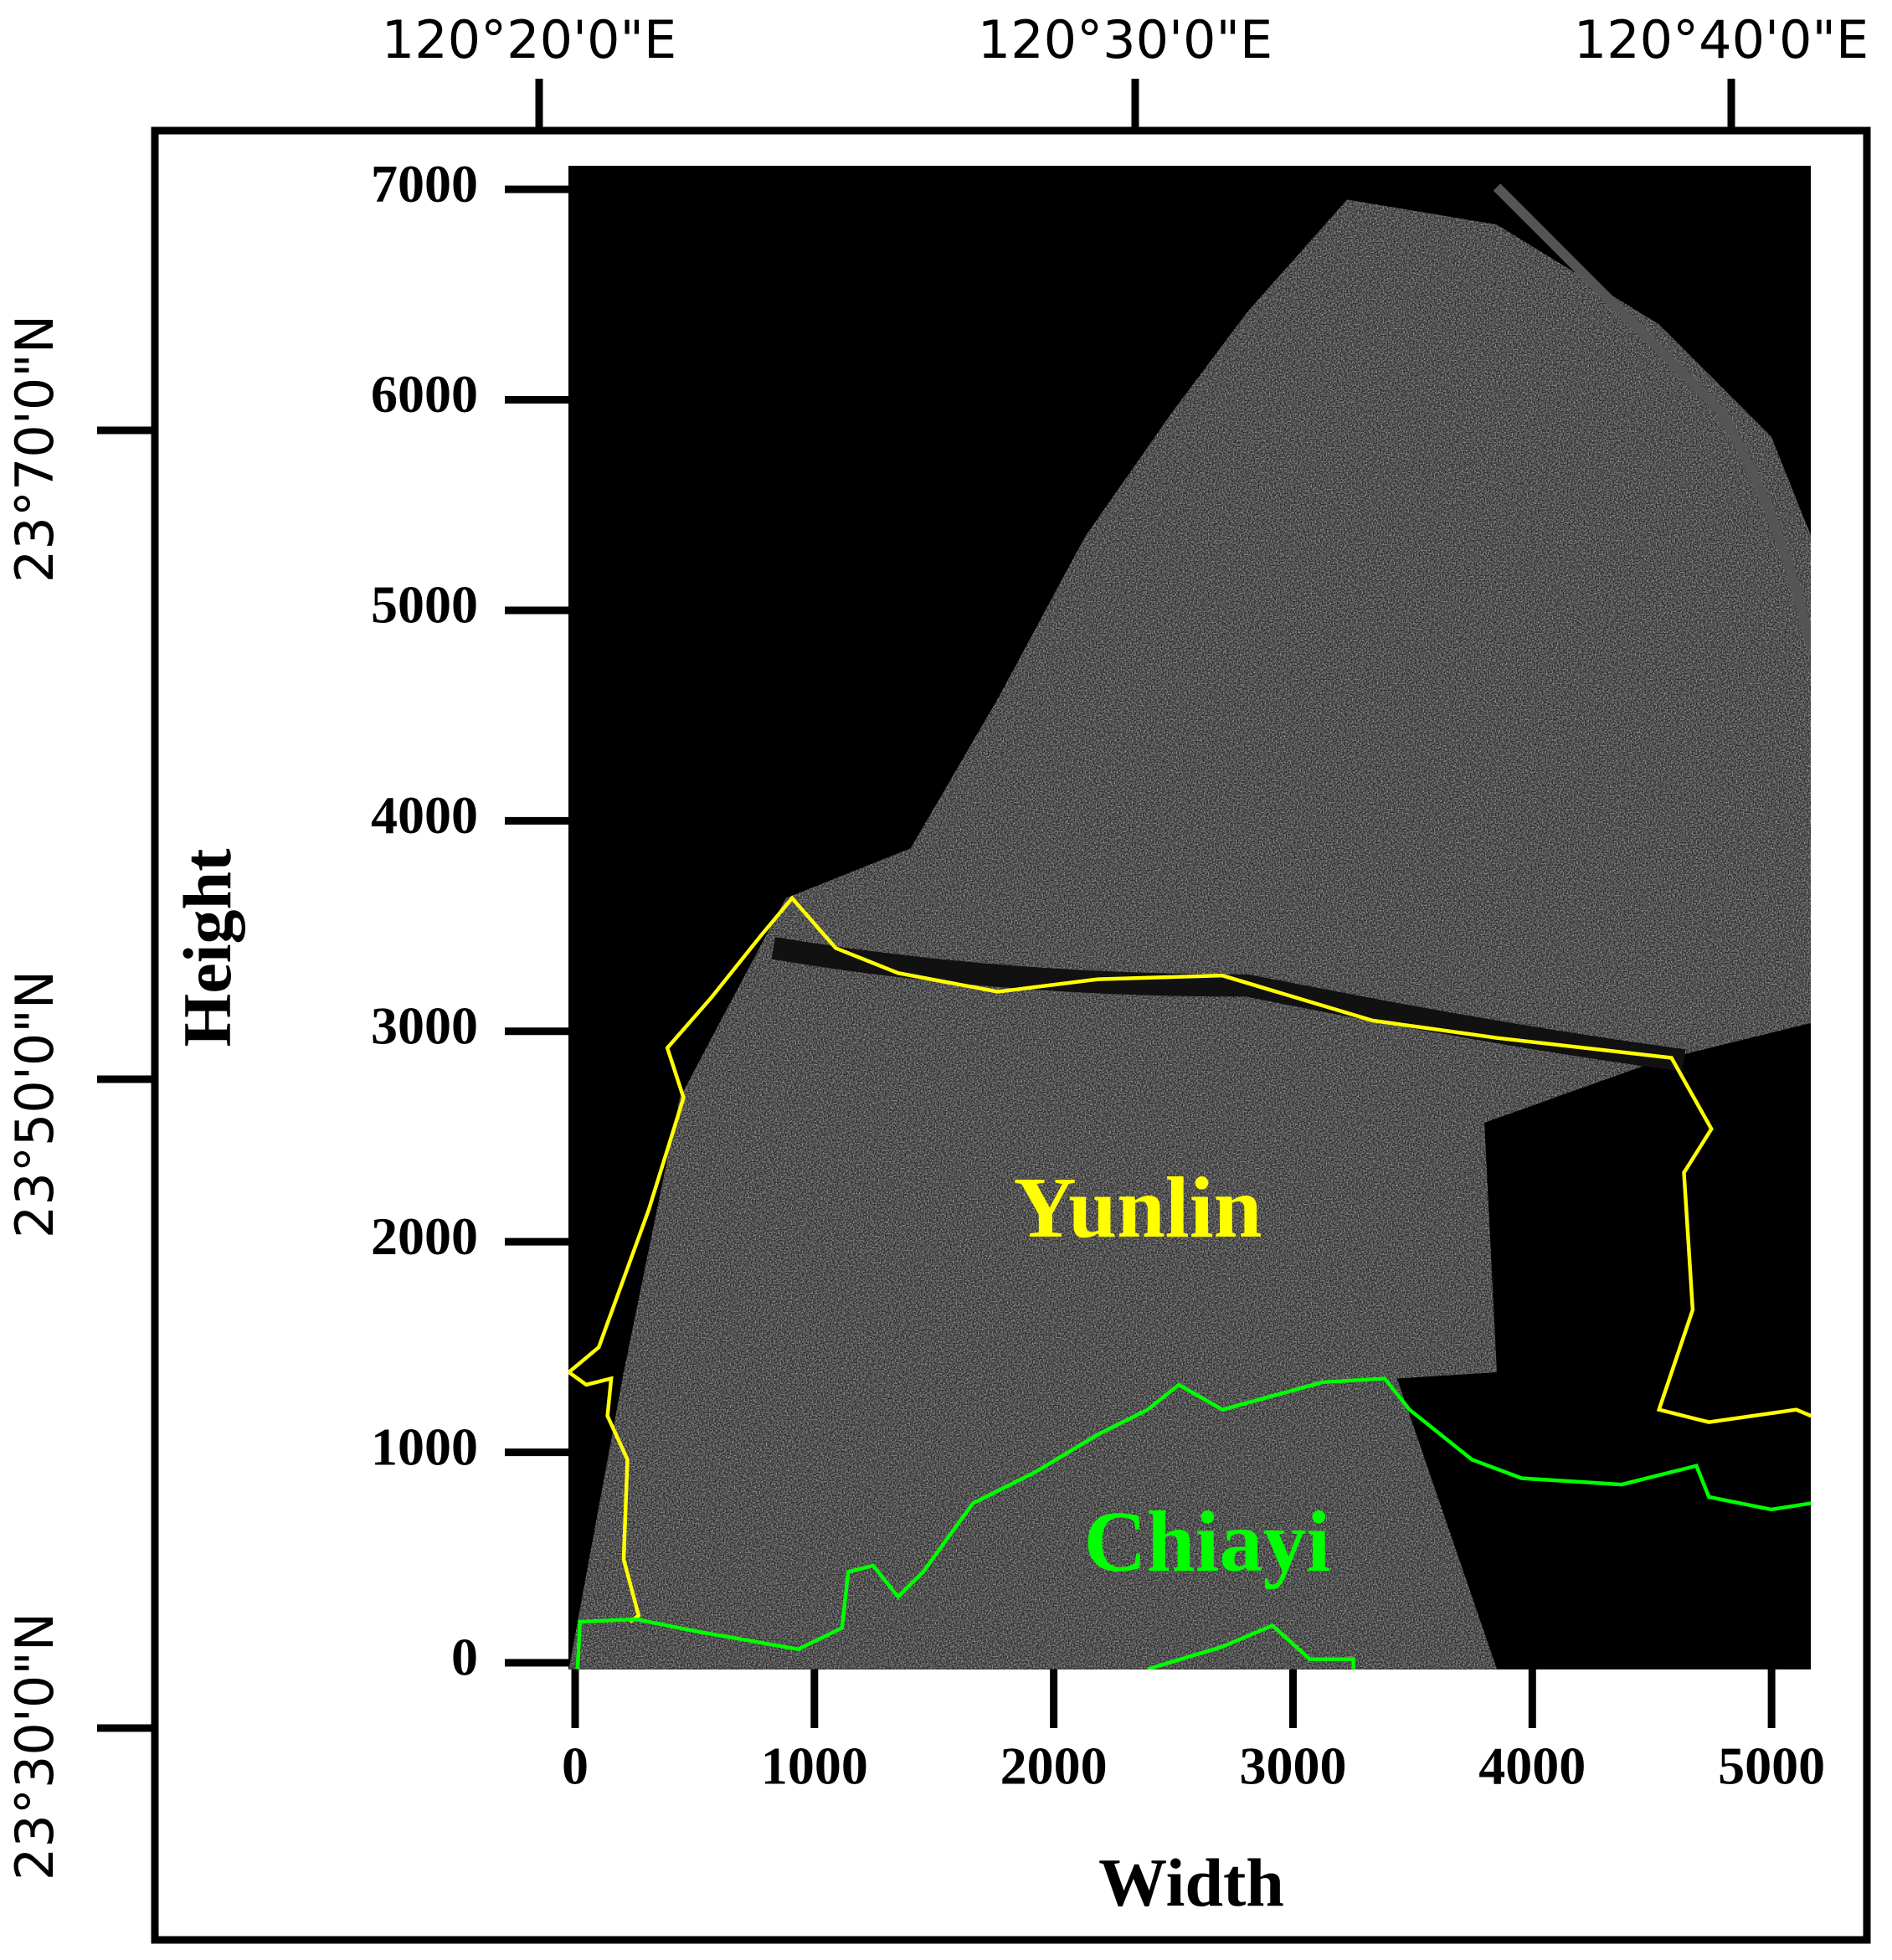  What do you see at coordinates (207, 948) in the screenshot?
I see `y-axis-label: Height` at bounding box center [207, 948].